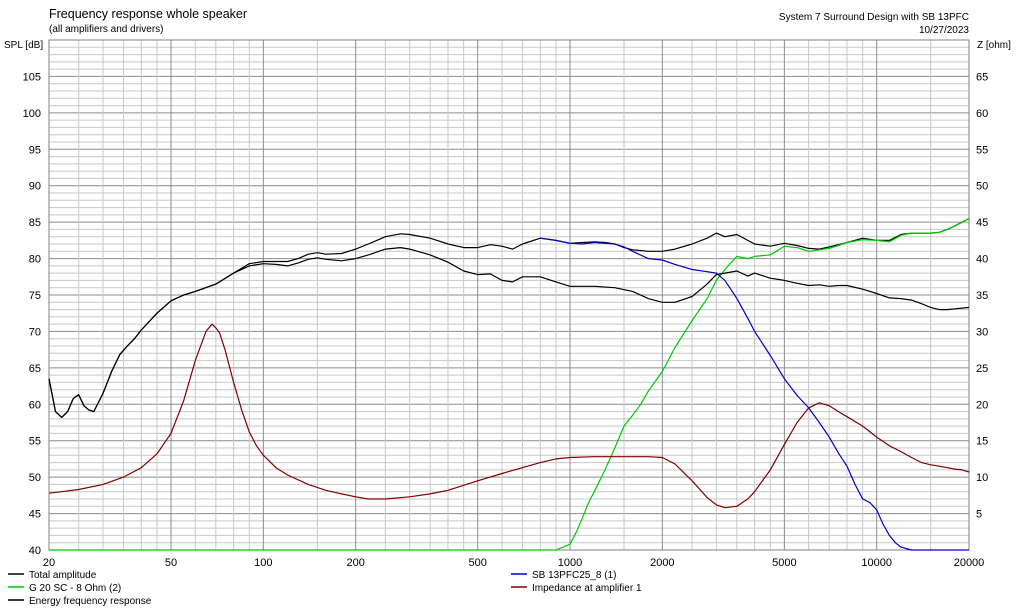 The height and width of the screenshot is (616, 1016). What do you see at coordinates (35, 369) in the screenshot?
I see `y-tick-label: 65` at bounding box center [35, 369].